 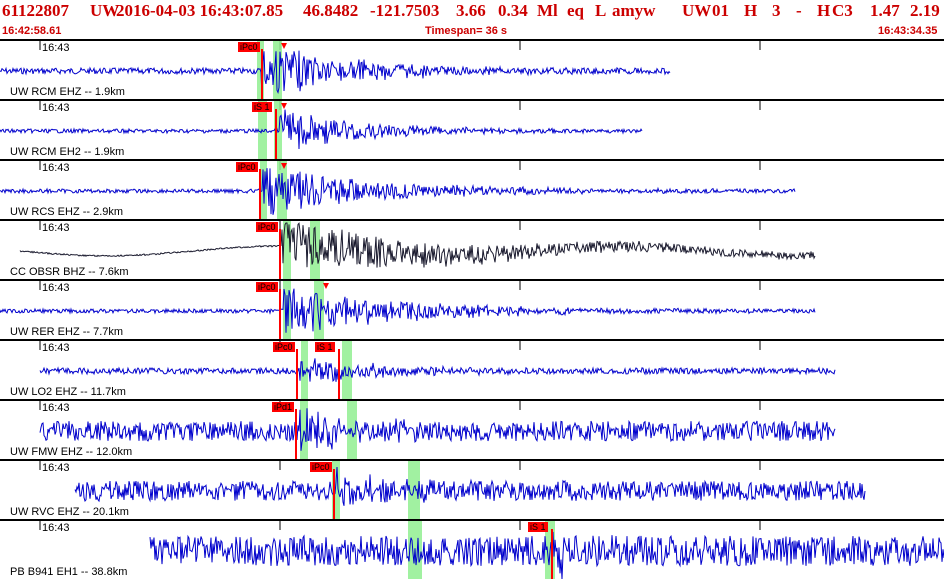 What do you see at coordinates (751, 10) in the screenshot?
I see `event-quality: H` at bounding box center [751, 10].